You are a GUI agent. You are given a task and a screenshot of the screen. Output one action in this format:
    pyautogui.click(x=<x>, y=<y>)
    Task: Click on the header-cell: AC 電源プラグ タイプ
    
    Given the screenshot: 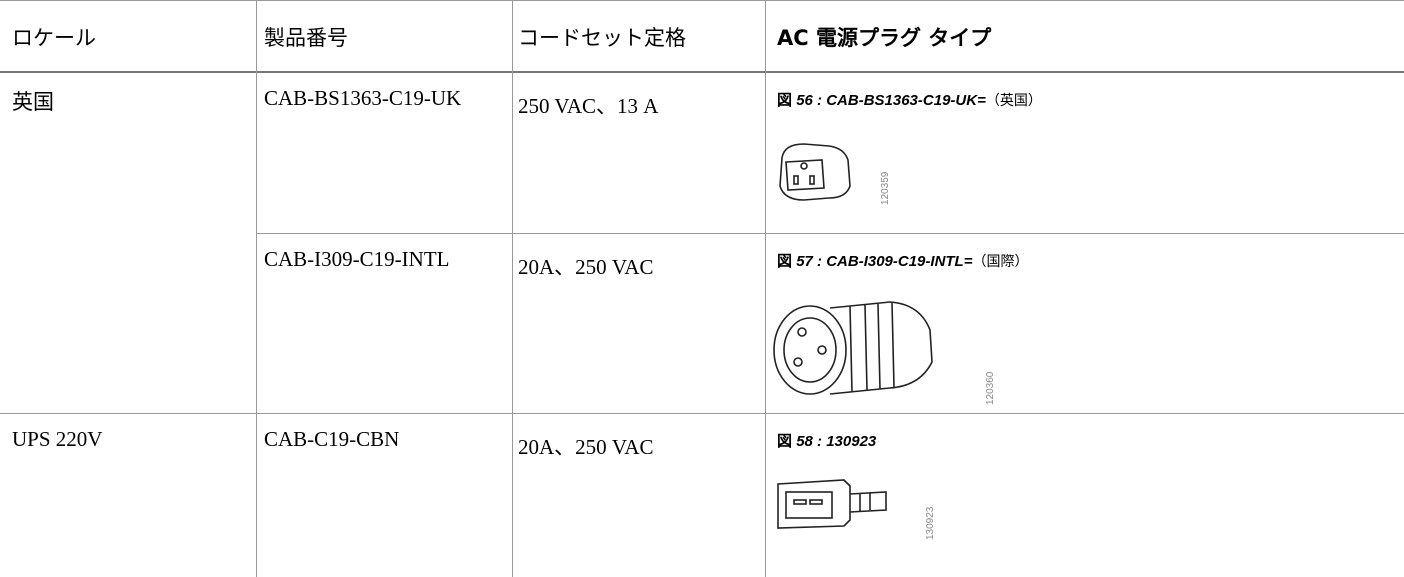 What is the action you would take?
    pyautogui.click(x=884, y=38)
    